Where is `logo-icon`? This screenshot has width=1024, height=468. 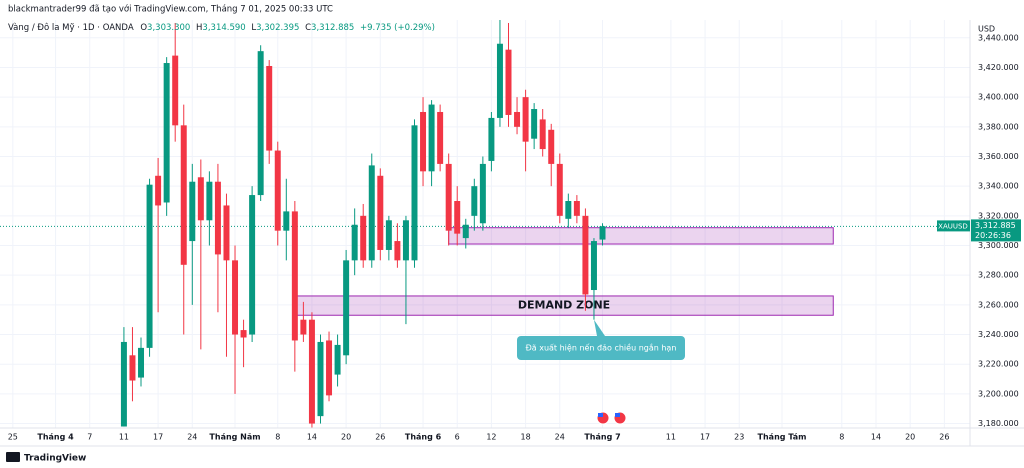 logo-icon is located at coordinates (13, 457).